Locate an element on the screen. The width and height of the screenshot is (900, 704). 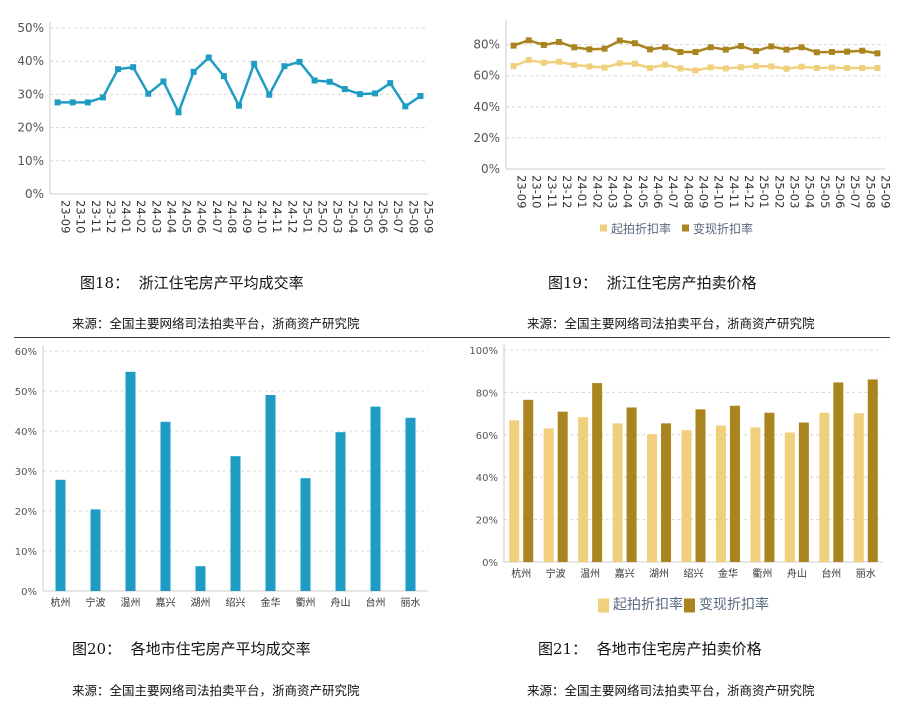
x-tick-label: 24-09 is located at coordinates (704, 191).